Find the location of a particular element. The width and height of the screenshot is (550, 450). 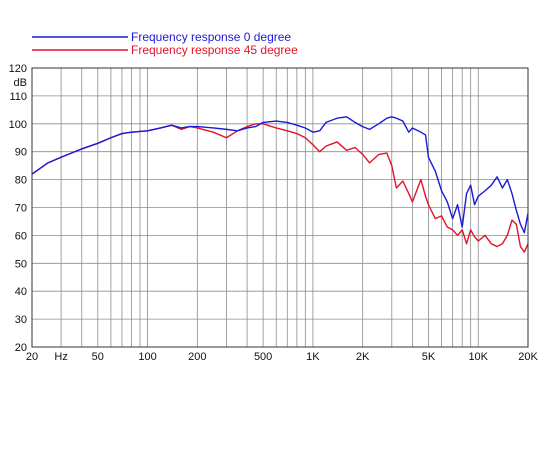

x-tick-label: 20 is located at coordinates (32, 357).